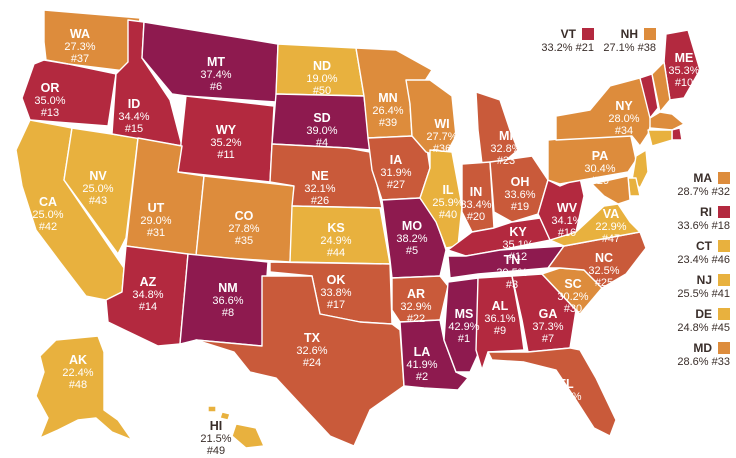 The height and width of the screenshot is (458, 736). I want to click on state-label-ks-abbr: KS, so click(335, 228).